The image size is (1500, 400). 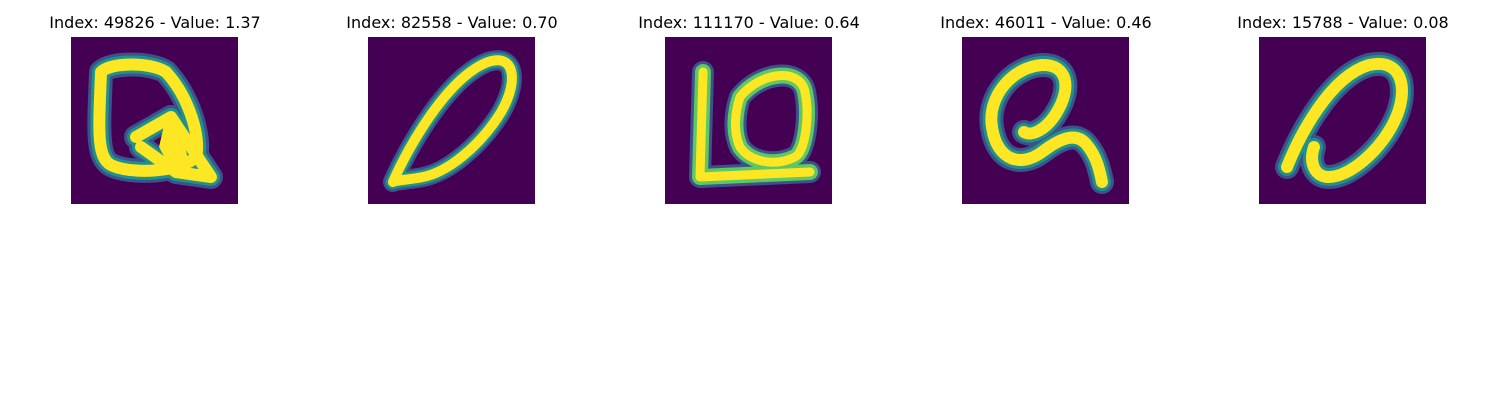 I want to click on glyph-q, so click(x=154, y=120).